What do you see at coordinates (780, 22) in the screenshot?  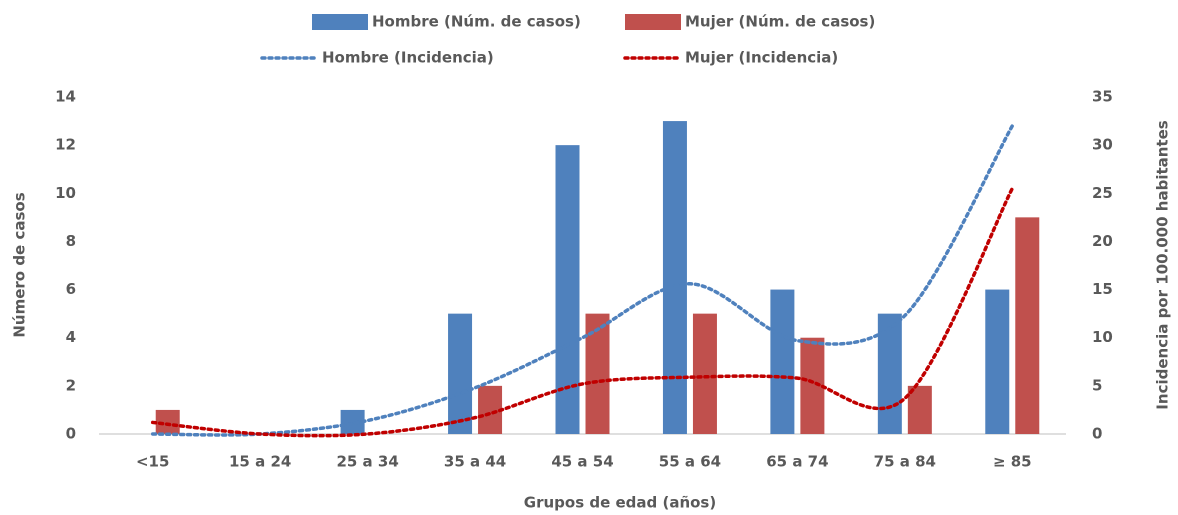 I see `legend-label: Mujer (Núm. de casos)` at bounding box center [780, 22].